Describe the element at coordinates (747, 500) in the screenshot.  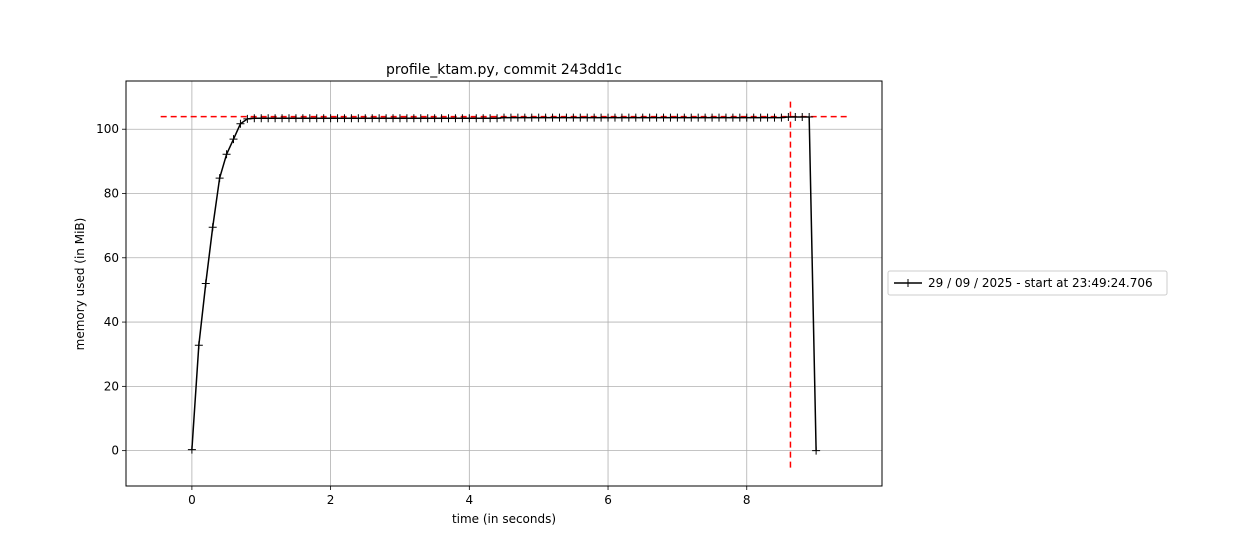
I see `x-tick-label: 8` at that location.